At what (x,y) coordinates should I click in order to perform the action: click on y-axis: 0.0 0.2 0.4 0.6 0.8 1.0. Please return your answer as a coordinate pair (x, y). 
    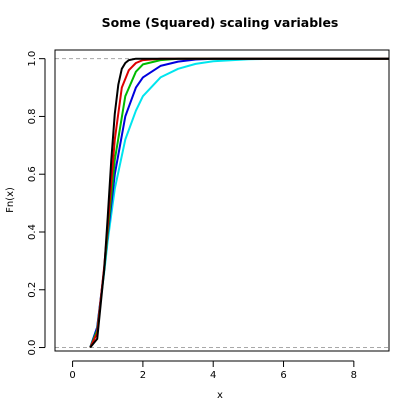
    Looking at the image, I should click on (36, 203).